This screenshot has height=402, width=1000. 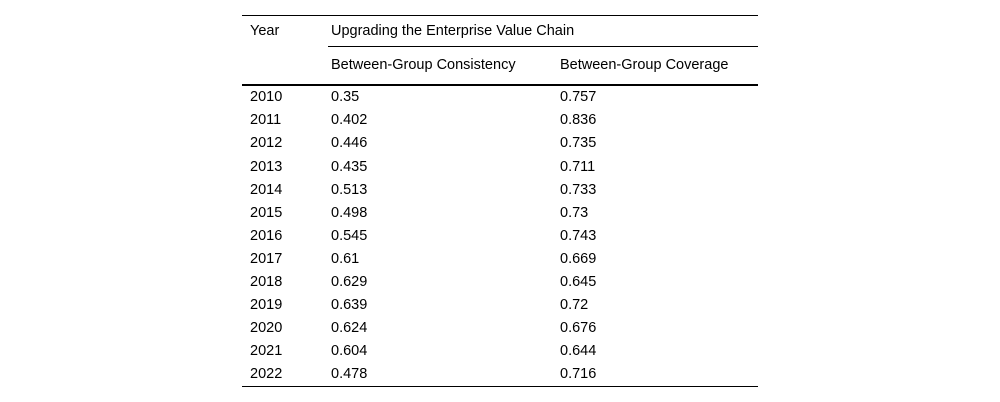 I want to click on cell-year: 2020, so click(x=266, y=328).